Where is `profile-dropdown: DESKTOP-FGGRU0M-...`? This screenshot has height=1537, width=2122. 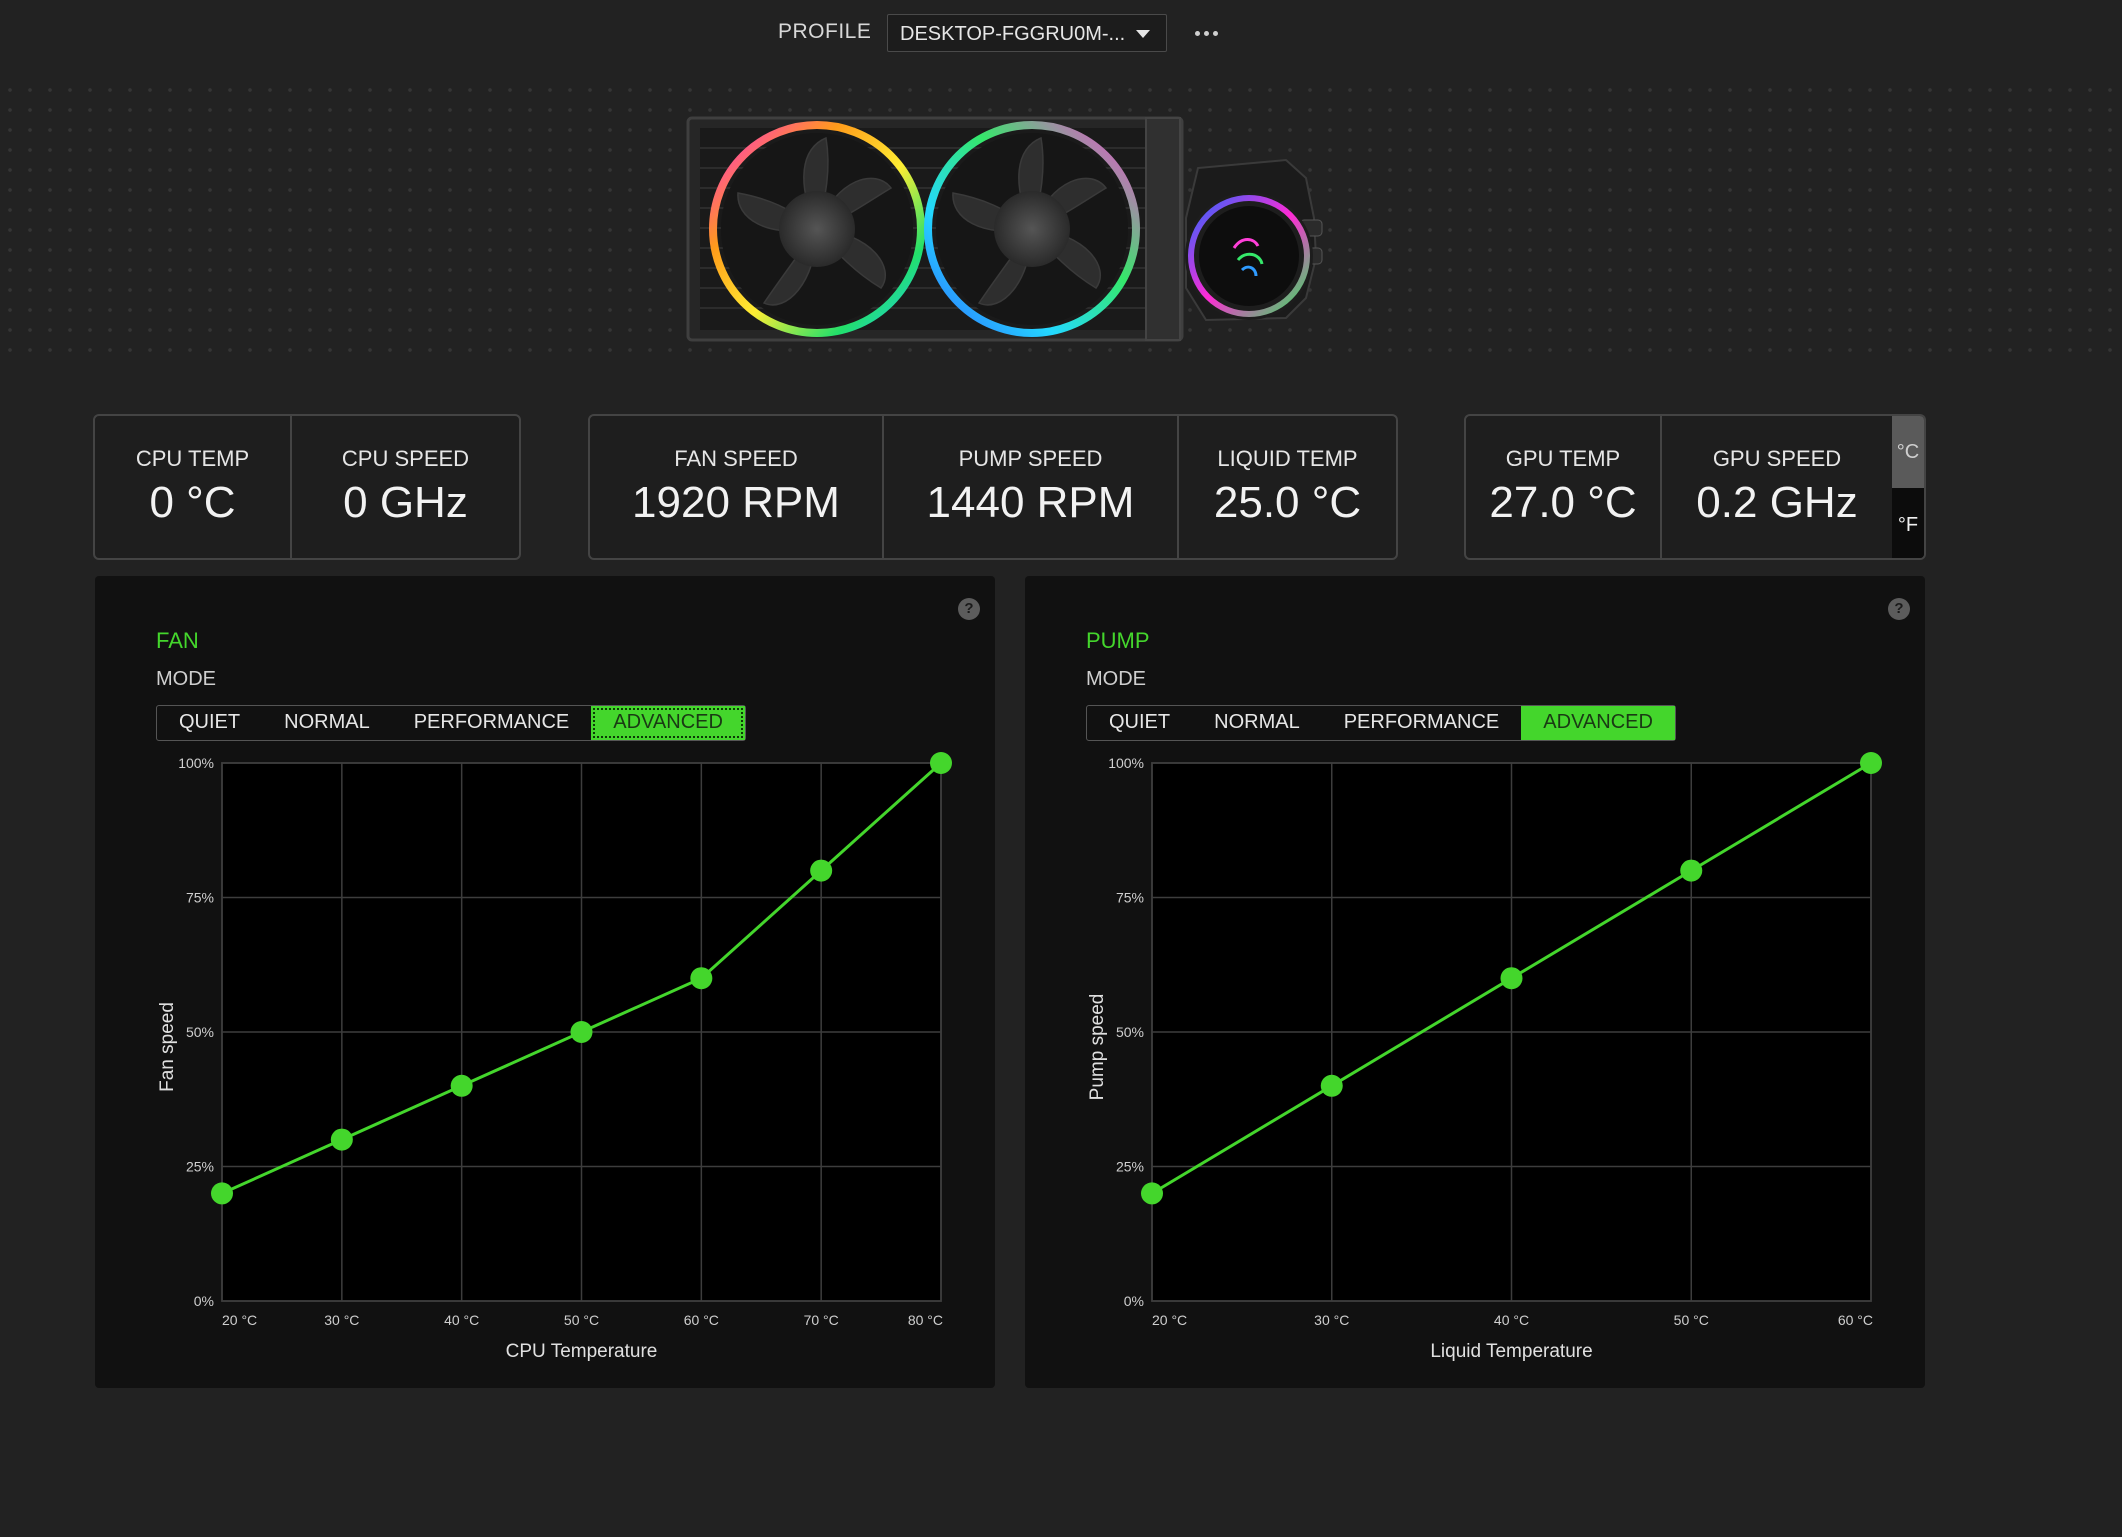
profile-dropdown: DESKTOP-FGGRU0M-... is located at coordinates (1027, 33).